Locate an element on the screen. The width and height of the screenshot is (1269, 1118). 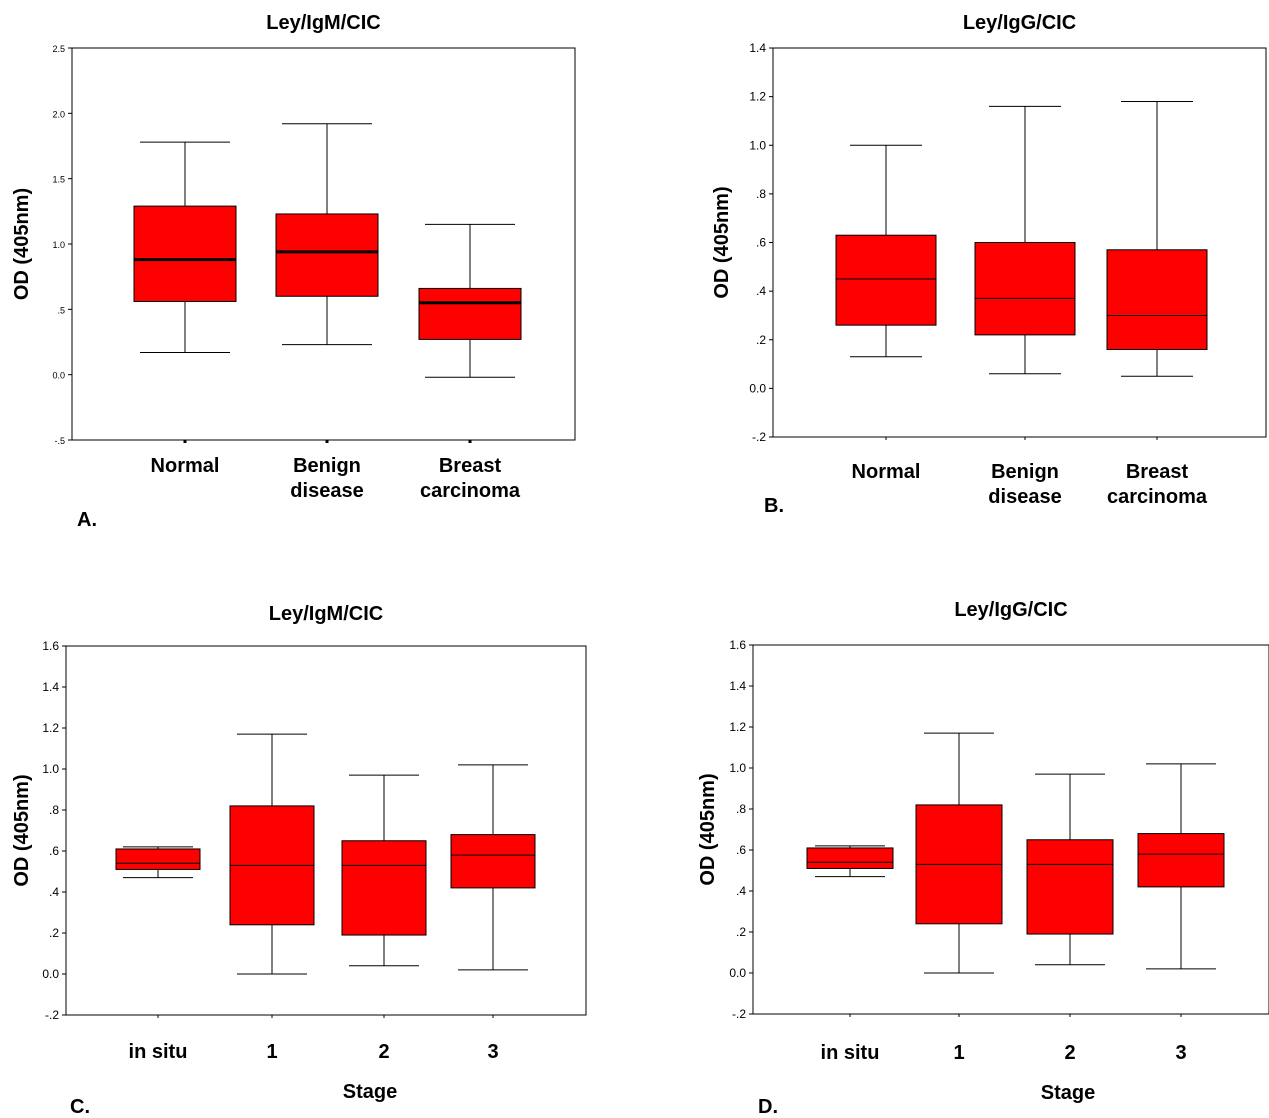
x-category-label-c: in situ is located at coordinates (158, 1052).